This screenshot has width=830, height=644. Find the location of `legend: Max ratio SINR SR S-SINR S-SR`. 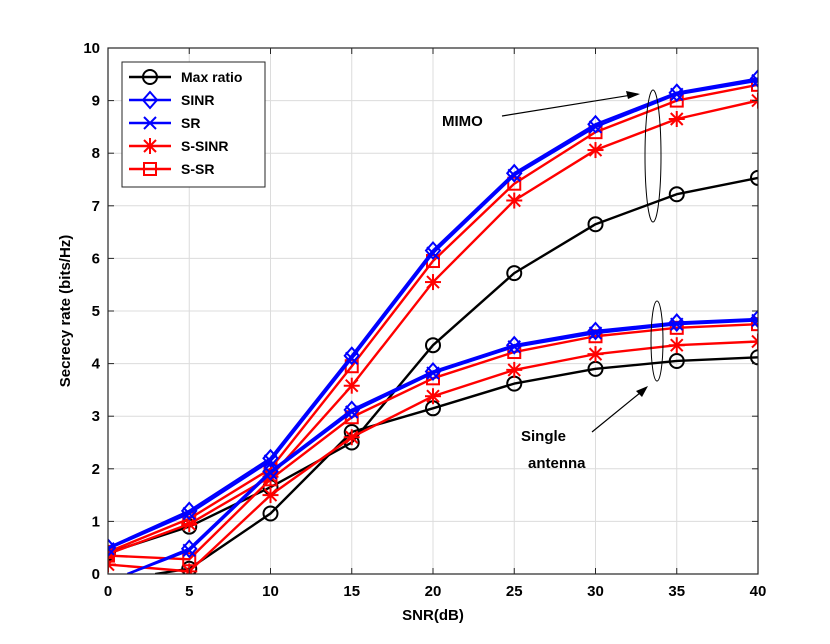

legend: Max ratio SINR SR S-SINR S-SR is located at coordinates (193, 124).